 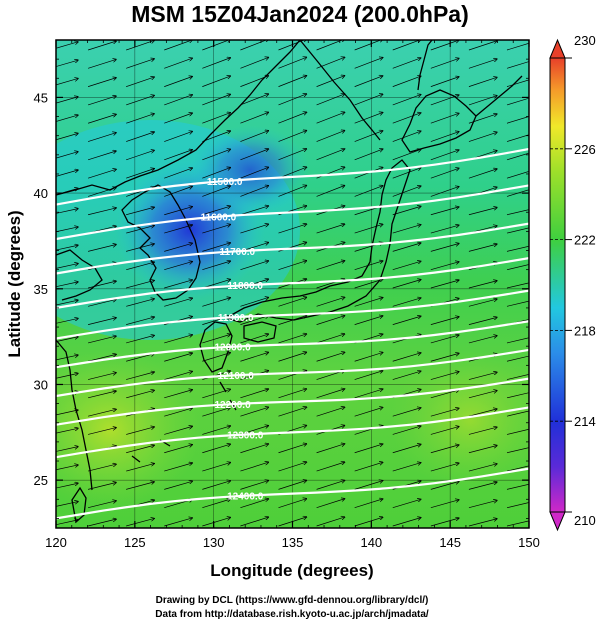 I want to click on contour-label: 11700.0, so click(x=238, y=252).